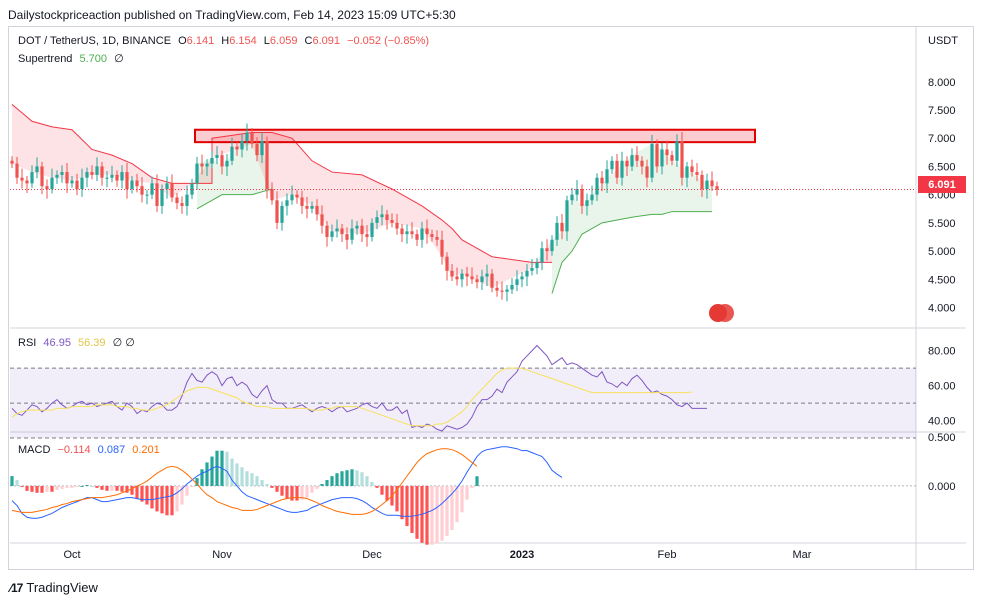 The height and width of the screenshot is (605, 984). Describe the element at coordinates (942, 224) in the screenshot. I see `price-tick-label: 5.500` at that location.